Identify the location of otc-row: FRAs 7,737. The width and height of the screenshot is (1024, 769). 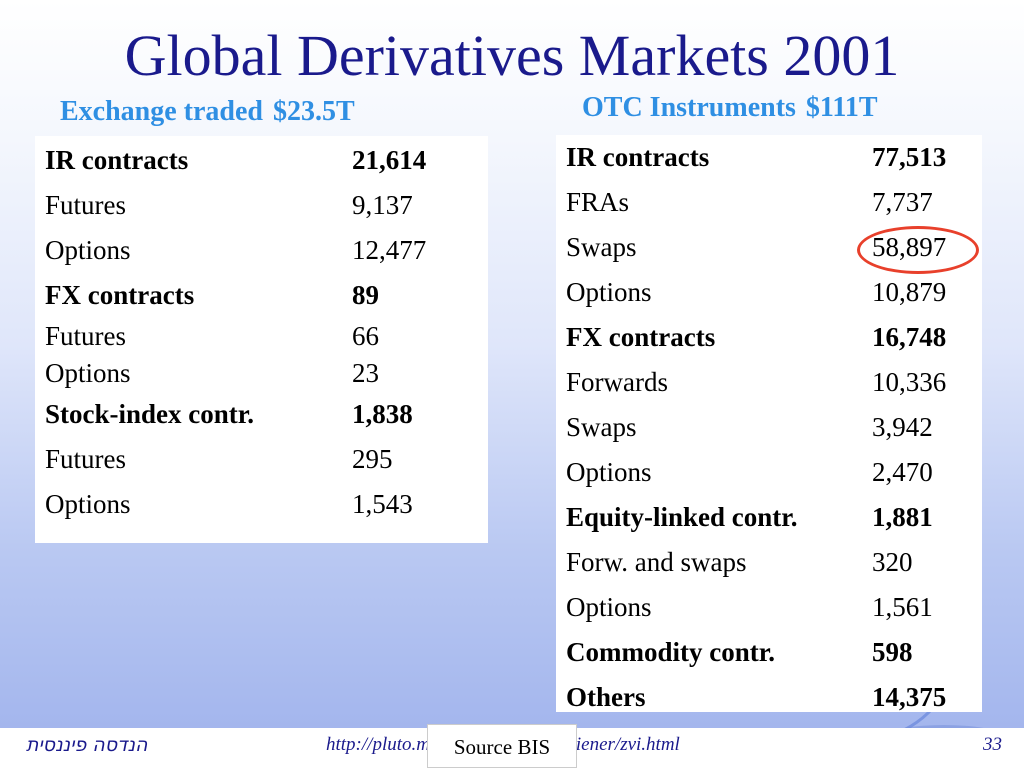
(774, 202).